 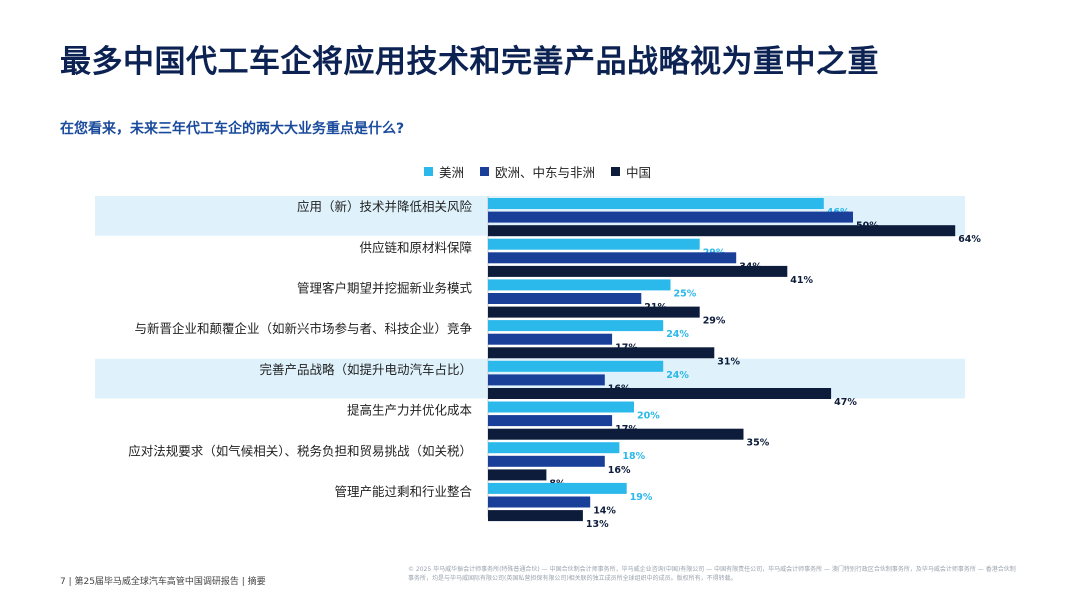 What do you see at coordinates (758, 443) in the screenshot?
I see `data-label-china: 35%` at bounding box center [758, 443].